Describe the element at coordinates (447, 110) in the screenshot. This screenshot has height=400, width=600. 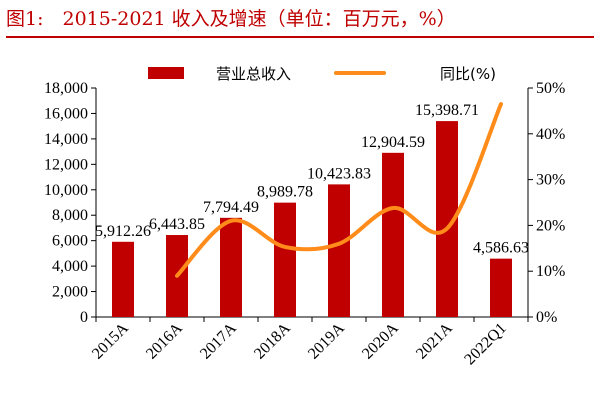
I see `bar-value-label: 15,398.71` at that location.